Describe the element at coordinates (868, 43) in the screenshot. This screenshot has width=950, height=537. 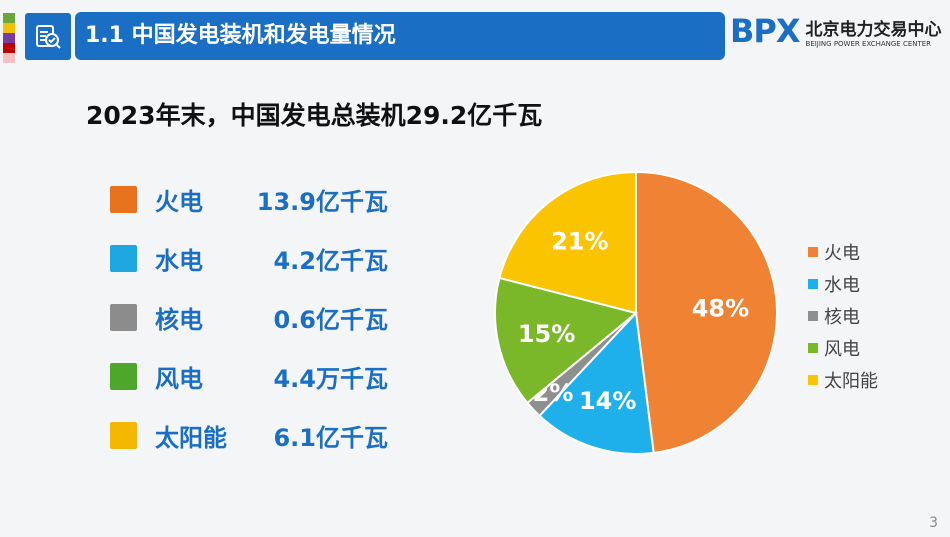
I see `logo-en: BEIJING POWER EXCHANGE CENTER` at that location.